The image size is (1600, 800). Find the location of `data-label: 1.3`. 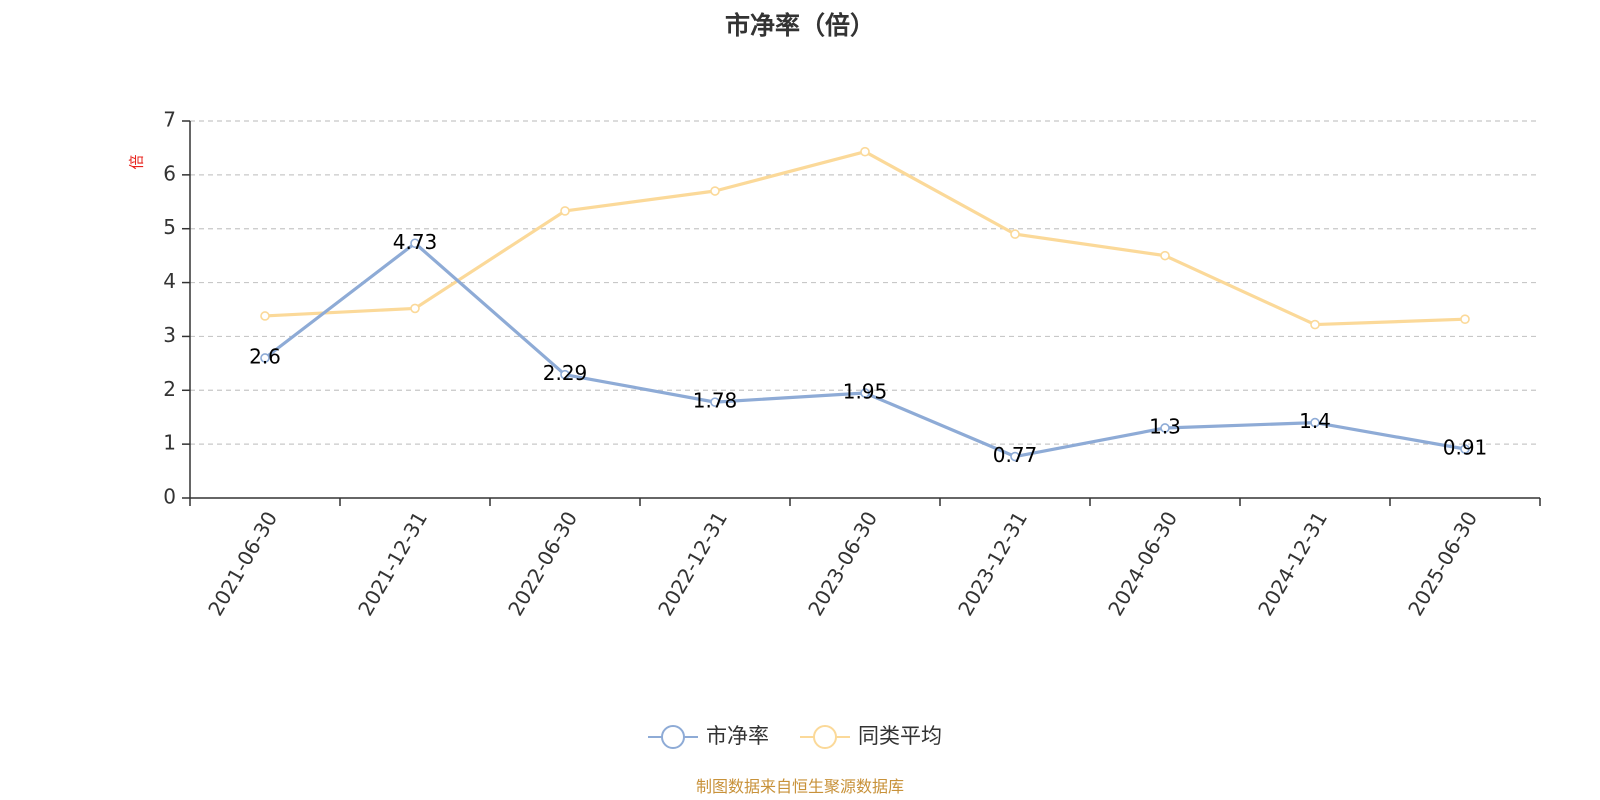

data-label: 1.3 is located at coordinates (1165, 426).